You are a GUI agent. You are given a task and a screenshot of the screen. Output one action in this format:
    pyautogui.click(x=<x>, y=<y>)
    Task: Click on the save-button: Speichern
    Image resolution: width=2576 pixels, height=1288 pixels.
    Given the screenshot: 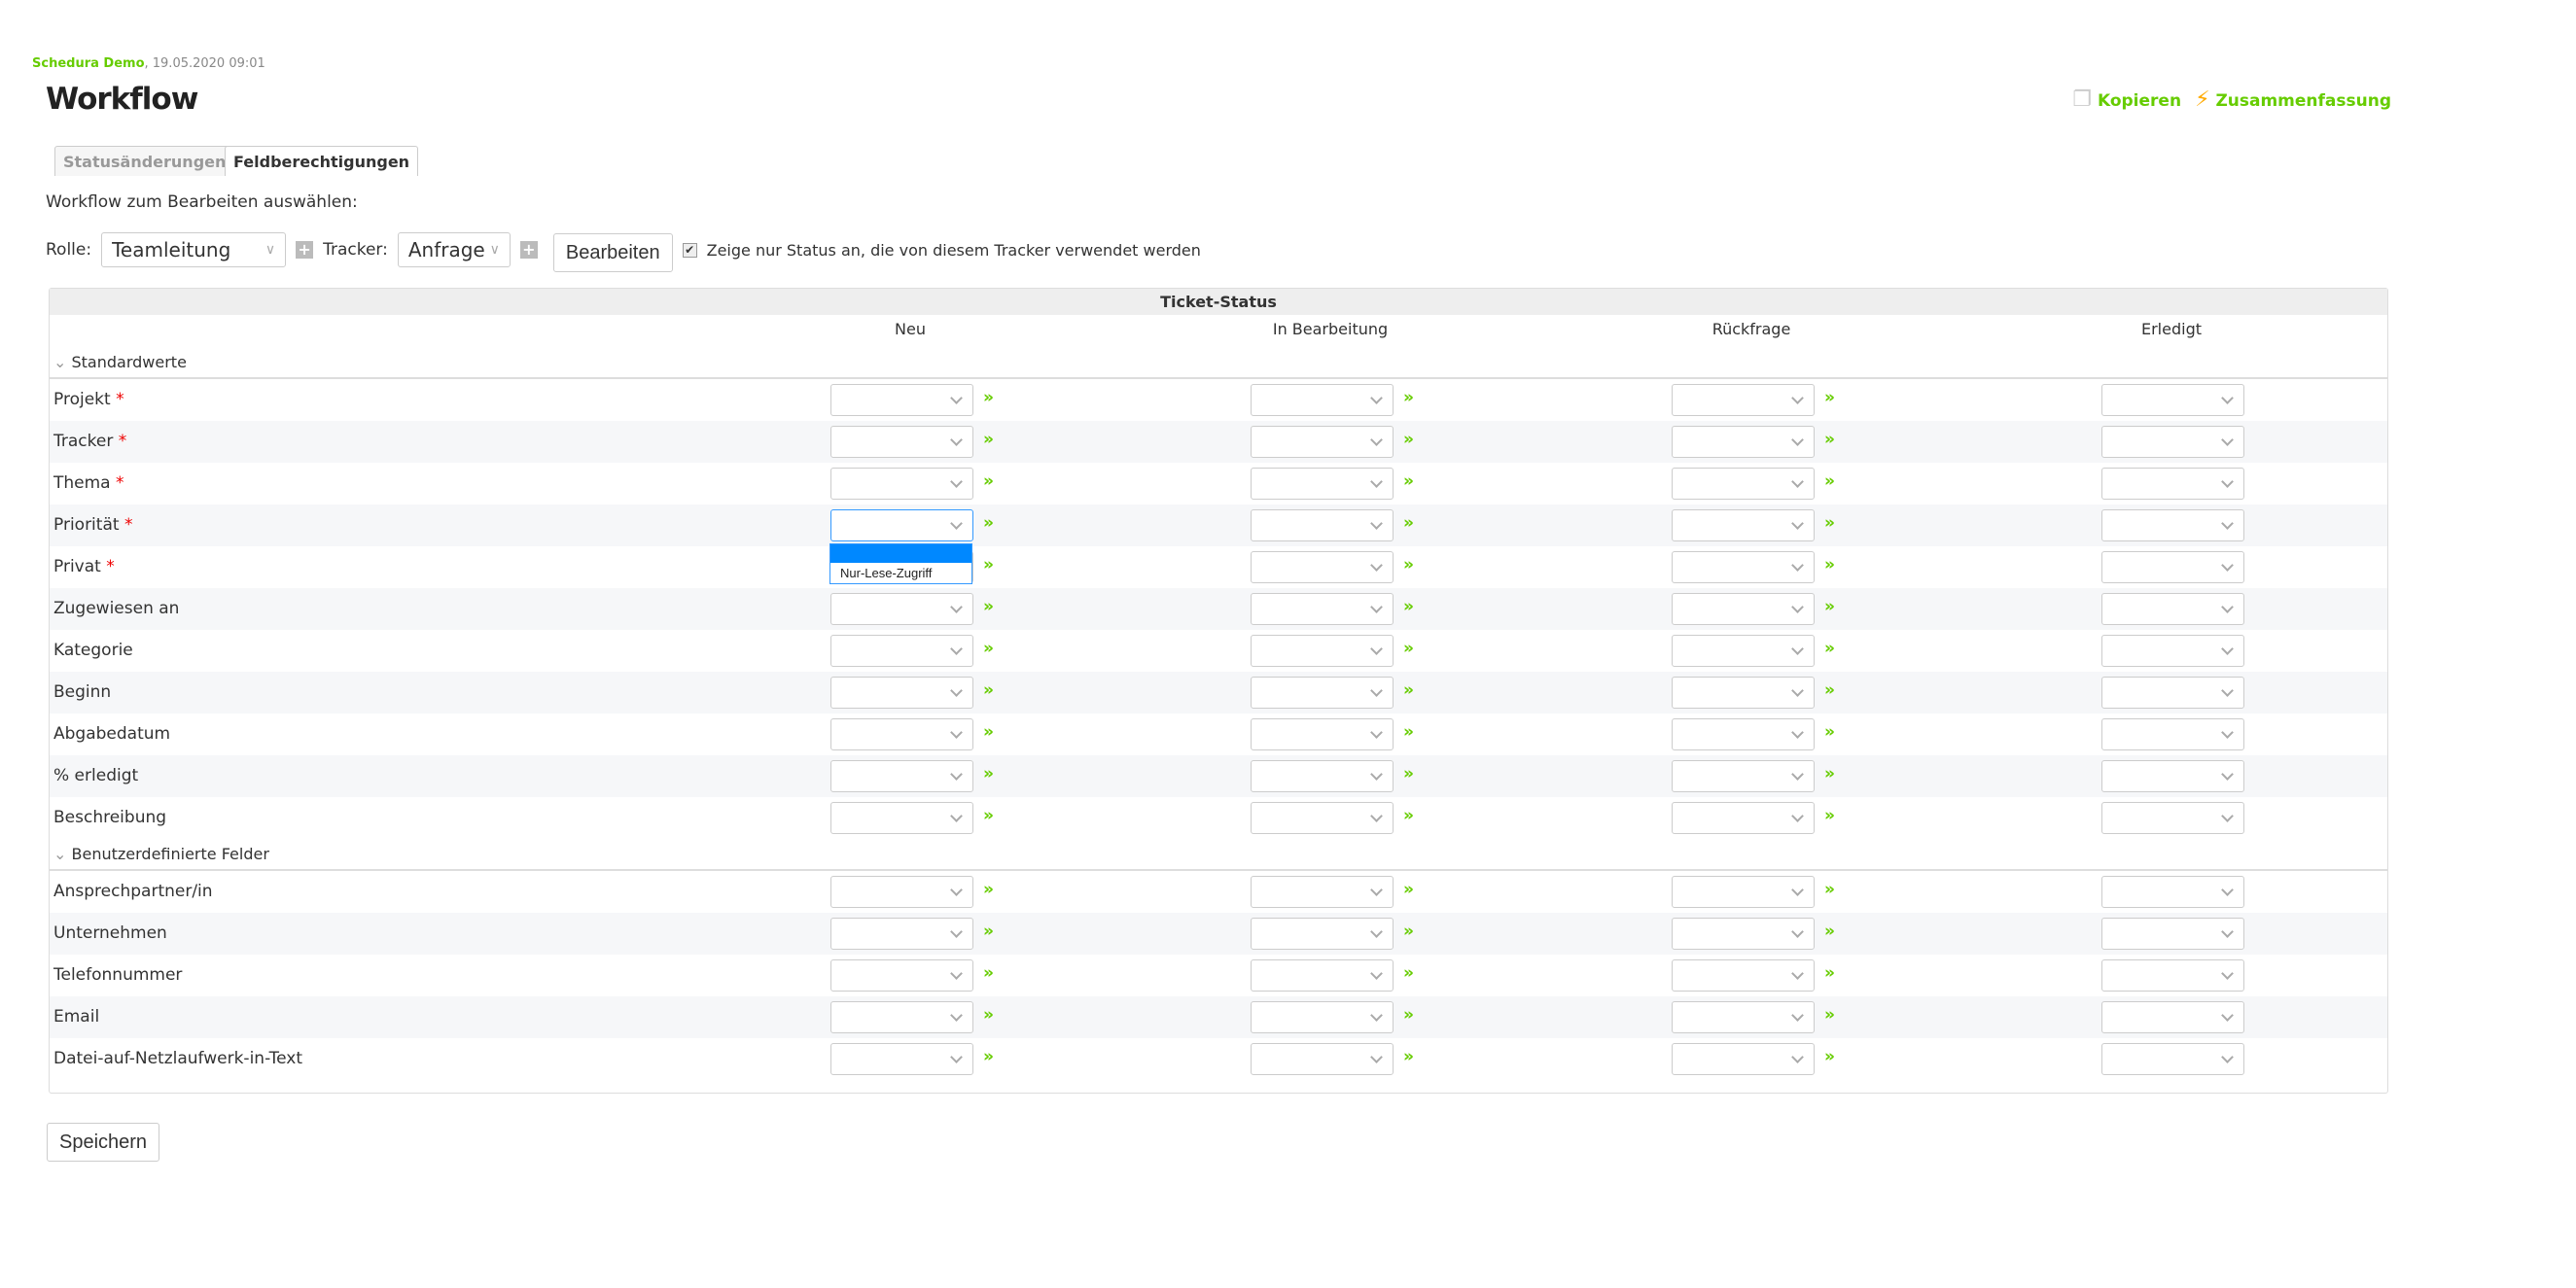 What is the action you would take?
    pyautogui.click(x=103, y=1142)
    